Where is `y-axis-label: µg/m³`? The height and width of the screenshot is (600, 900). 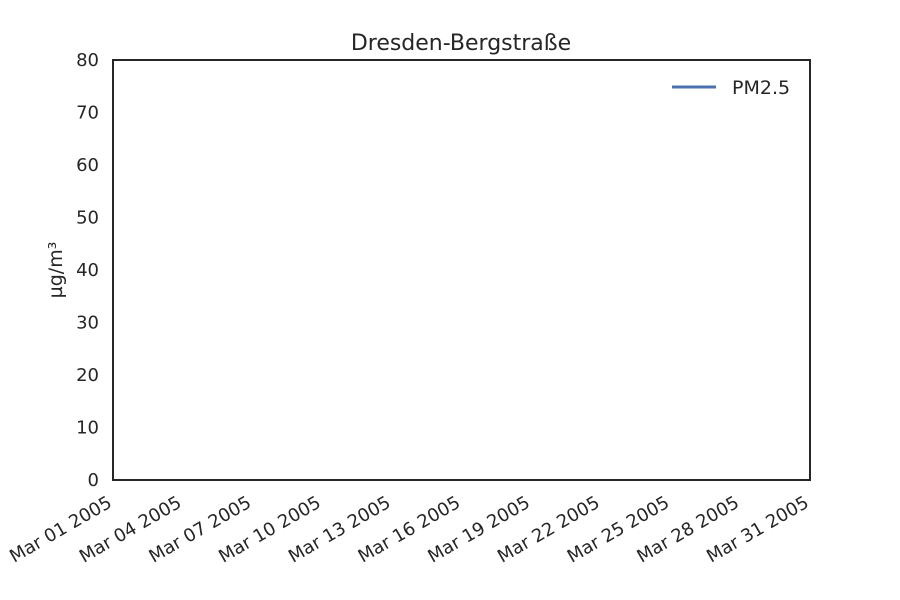
y-axis-label: µg/m³ is located at coordinates (56, 270).